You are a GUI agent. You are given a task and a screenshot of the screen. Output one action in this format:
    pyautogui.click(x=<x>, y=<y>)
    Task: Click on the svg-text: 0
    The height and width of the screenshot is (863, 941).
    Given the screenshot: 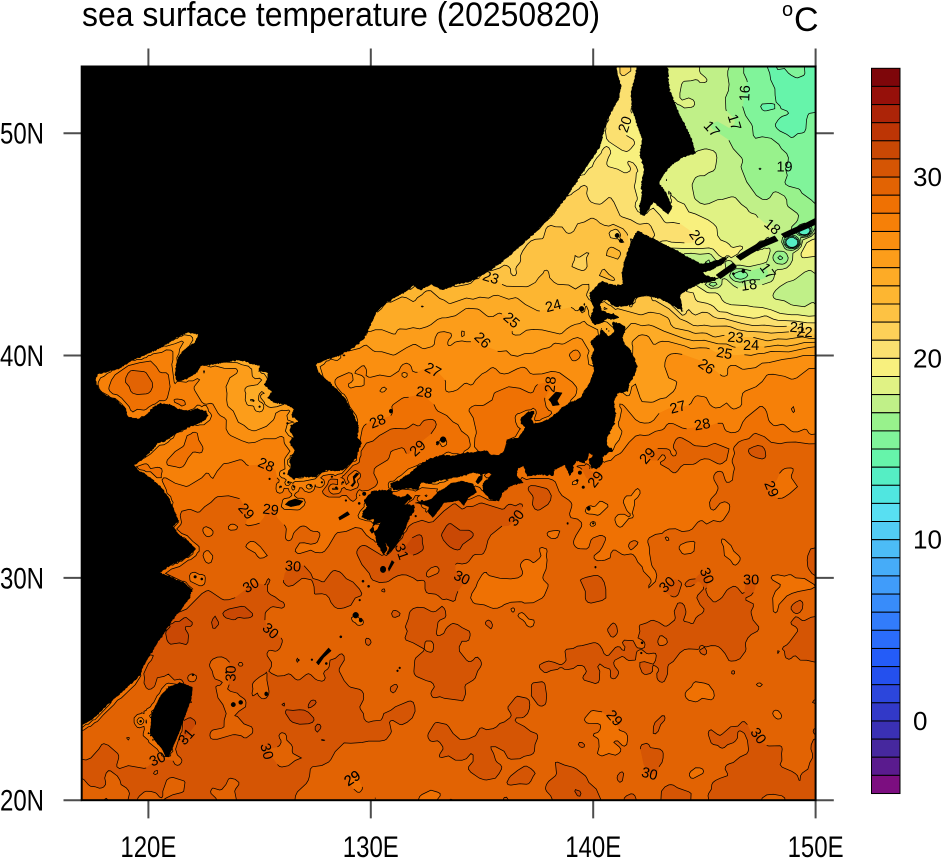 What is the action you would take?
    pyautogui.click(x=920, y=721)
    